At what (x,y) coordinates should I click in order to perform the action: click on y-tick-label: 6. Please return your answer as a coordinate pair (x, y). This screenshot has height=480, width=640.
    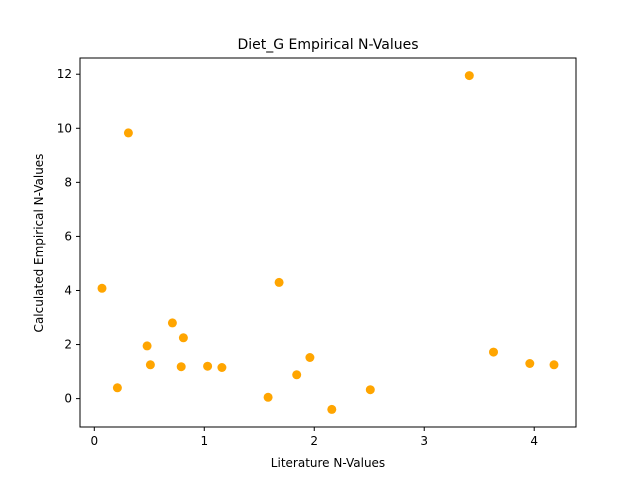
    Looking at the image, I should click on (68, 236).